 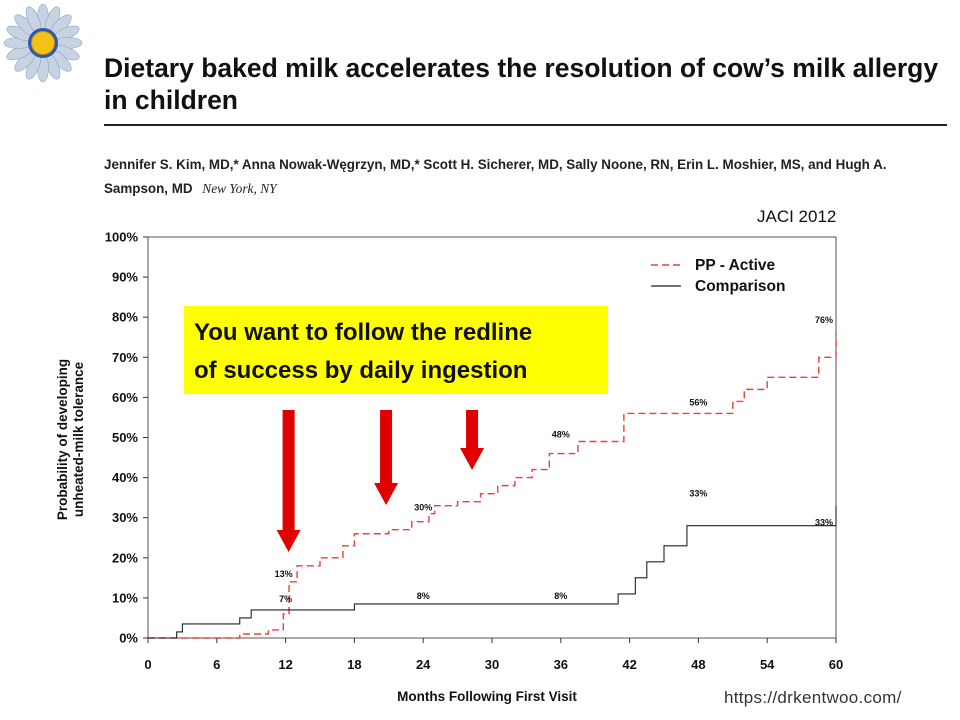 What do you see at coordinates (836, 664) in the screenshot?
I see `x-tick-label: 60` at bounding box center [836, 664].